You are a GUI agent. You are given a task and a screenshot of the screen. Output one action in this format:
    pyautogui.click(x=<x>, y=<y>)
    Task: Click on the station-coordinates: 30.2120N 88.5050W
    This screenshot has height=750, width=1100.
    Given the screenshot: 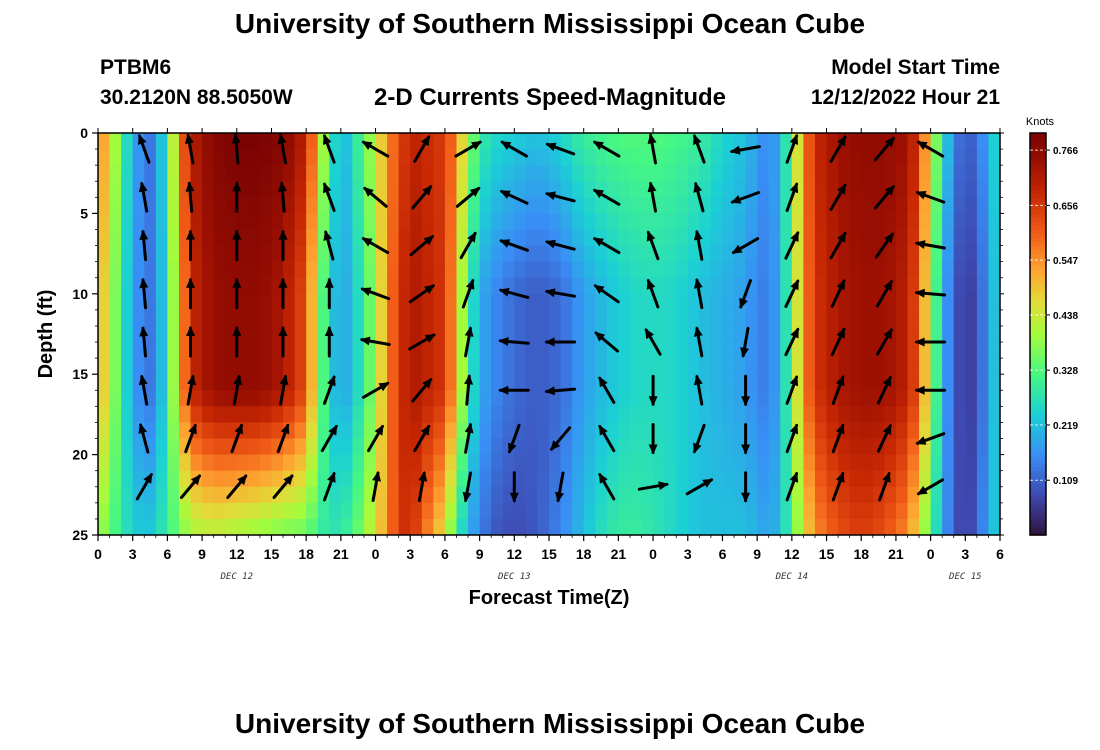 What is the action you would take?
    pyautogui.click(x=196, y=97)
    